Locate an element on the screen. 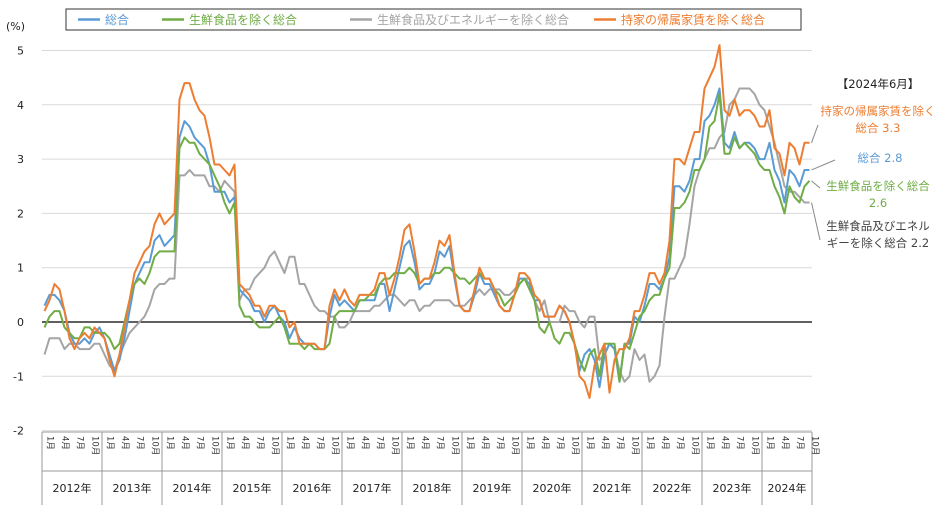 This screenshot has width=941, height=512. y-axis: (%) -2 -1 0 1 2 3 4 5 is located at coordinates (15, 229).